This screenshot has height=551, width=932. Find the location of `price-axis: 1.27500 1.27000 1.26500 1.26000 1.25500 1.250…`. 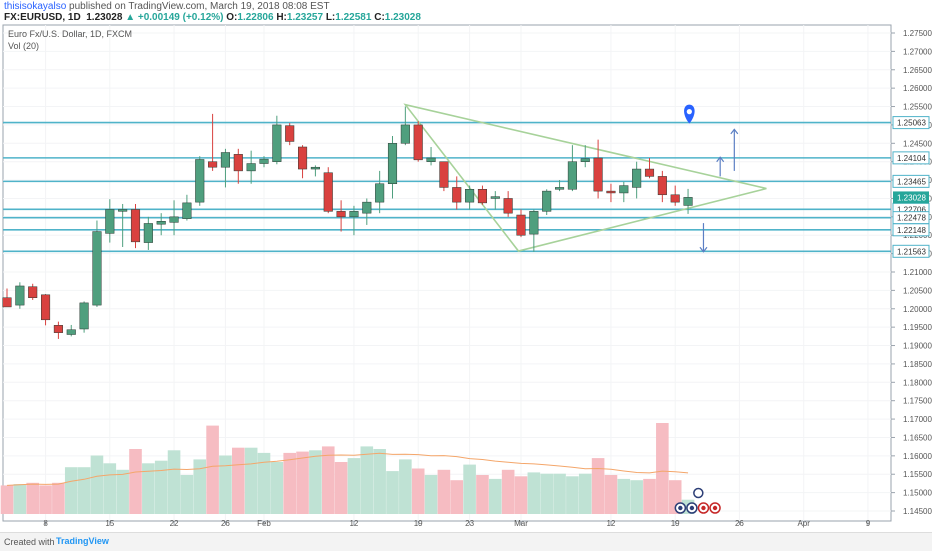

price-axis: 1.27500 1.27000 1.26500 1.26000 1.25500 1.250… is located at coordinates (911, 272).